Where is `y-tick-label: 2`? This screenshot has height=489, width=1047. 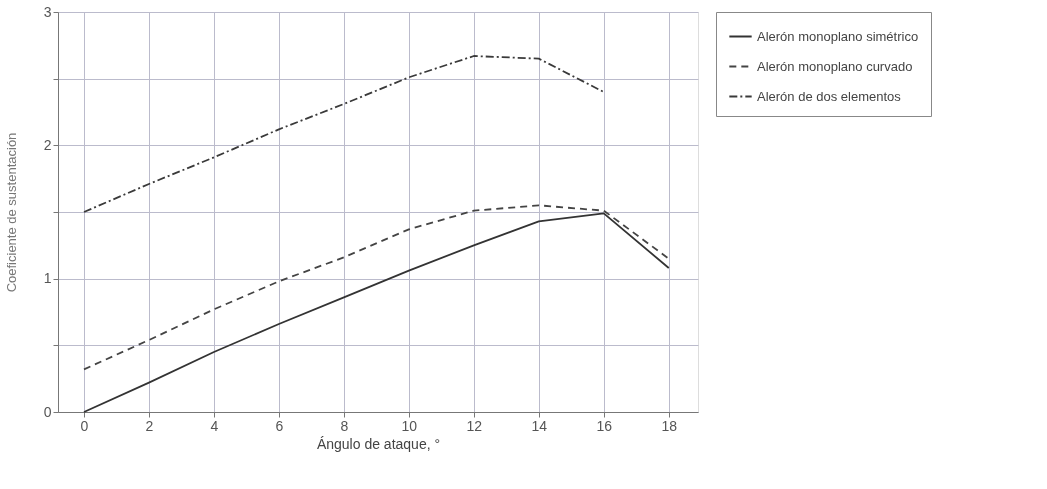 y-tick-label: 2 is located at coordinates (47, 144).